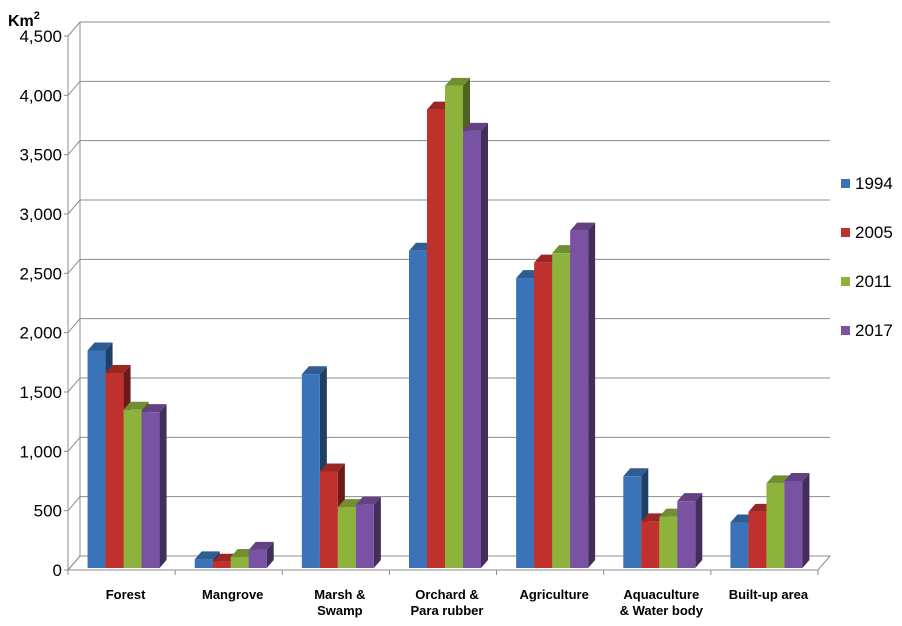 The image size is (902, 626). What do you see at coordinates (339, 602) in the screenshot?
I see `x-category-label: Marsh & Swamp` at bounding box center [339, 602].